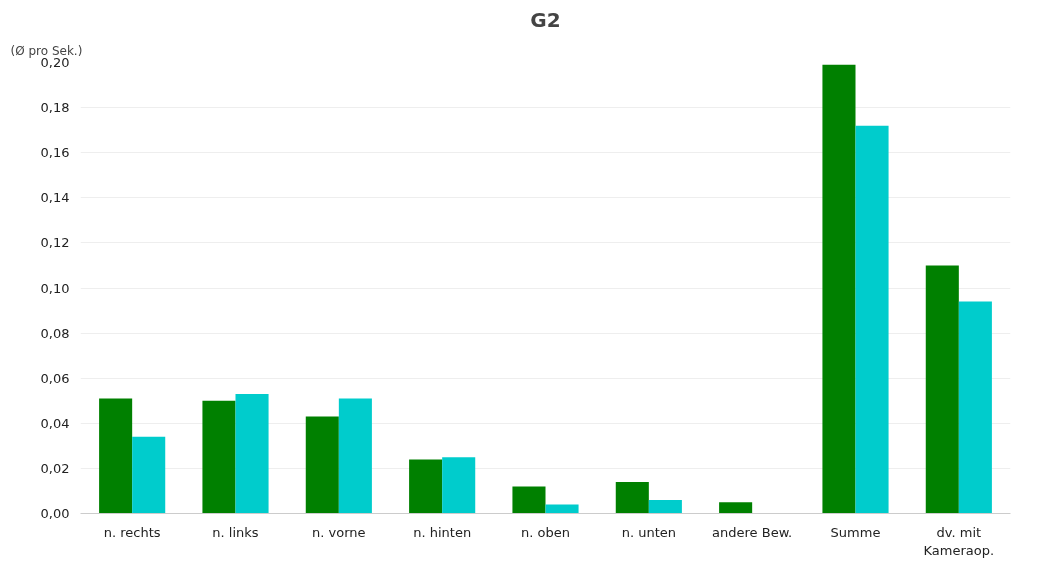 This screenshot has width=1042, height=568. What do you see at coordinates (235, 532) in the screenshot?
I see `x-tick-label: n. links` at bounding box center [235, 532].